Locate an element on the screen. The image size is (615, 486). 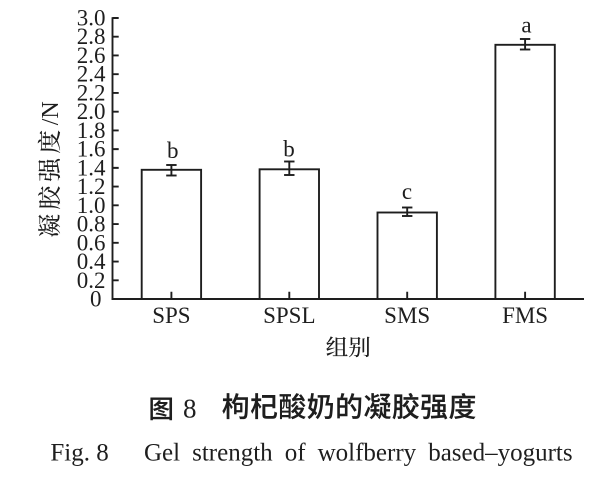
svg-text: 8 is located at coordinates (190, 409).